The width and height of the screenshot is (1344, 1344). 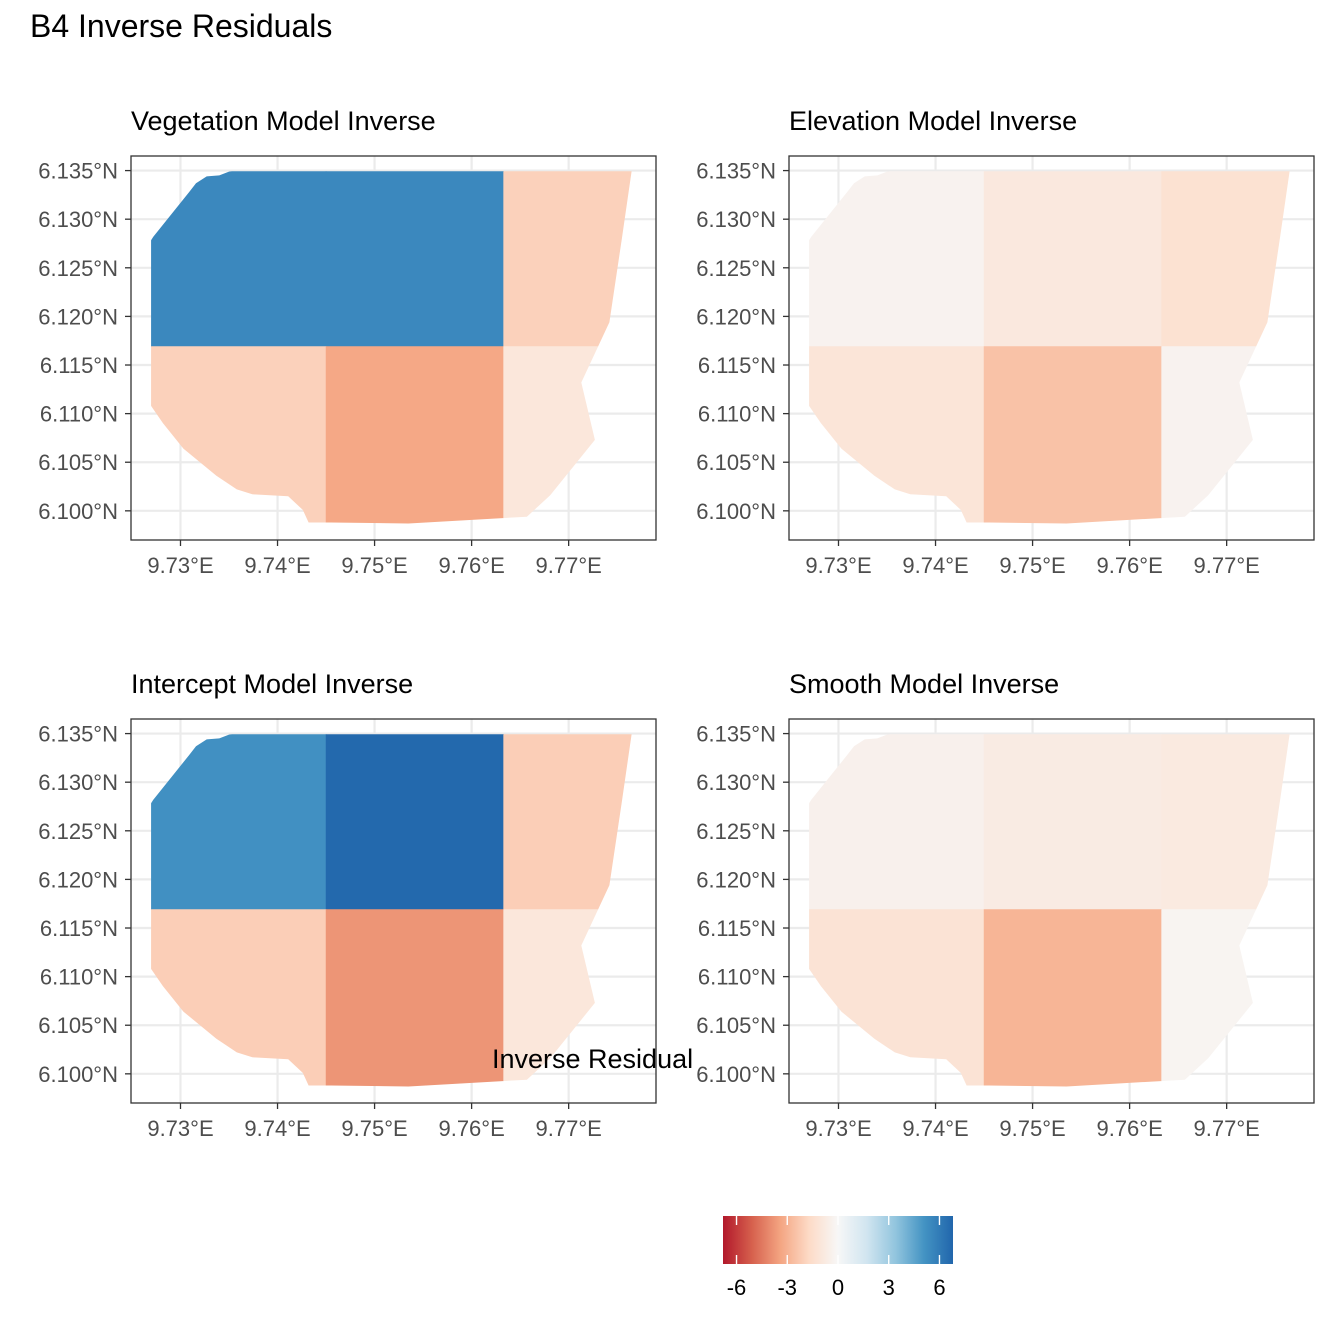 I want to click on figure-title: B4 Inverse Residuals, so click(x=181, y=26).